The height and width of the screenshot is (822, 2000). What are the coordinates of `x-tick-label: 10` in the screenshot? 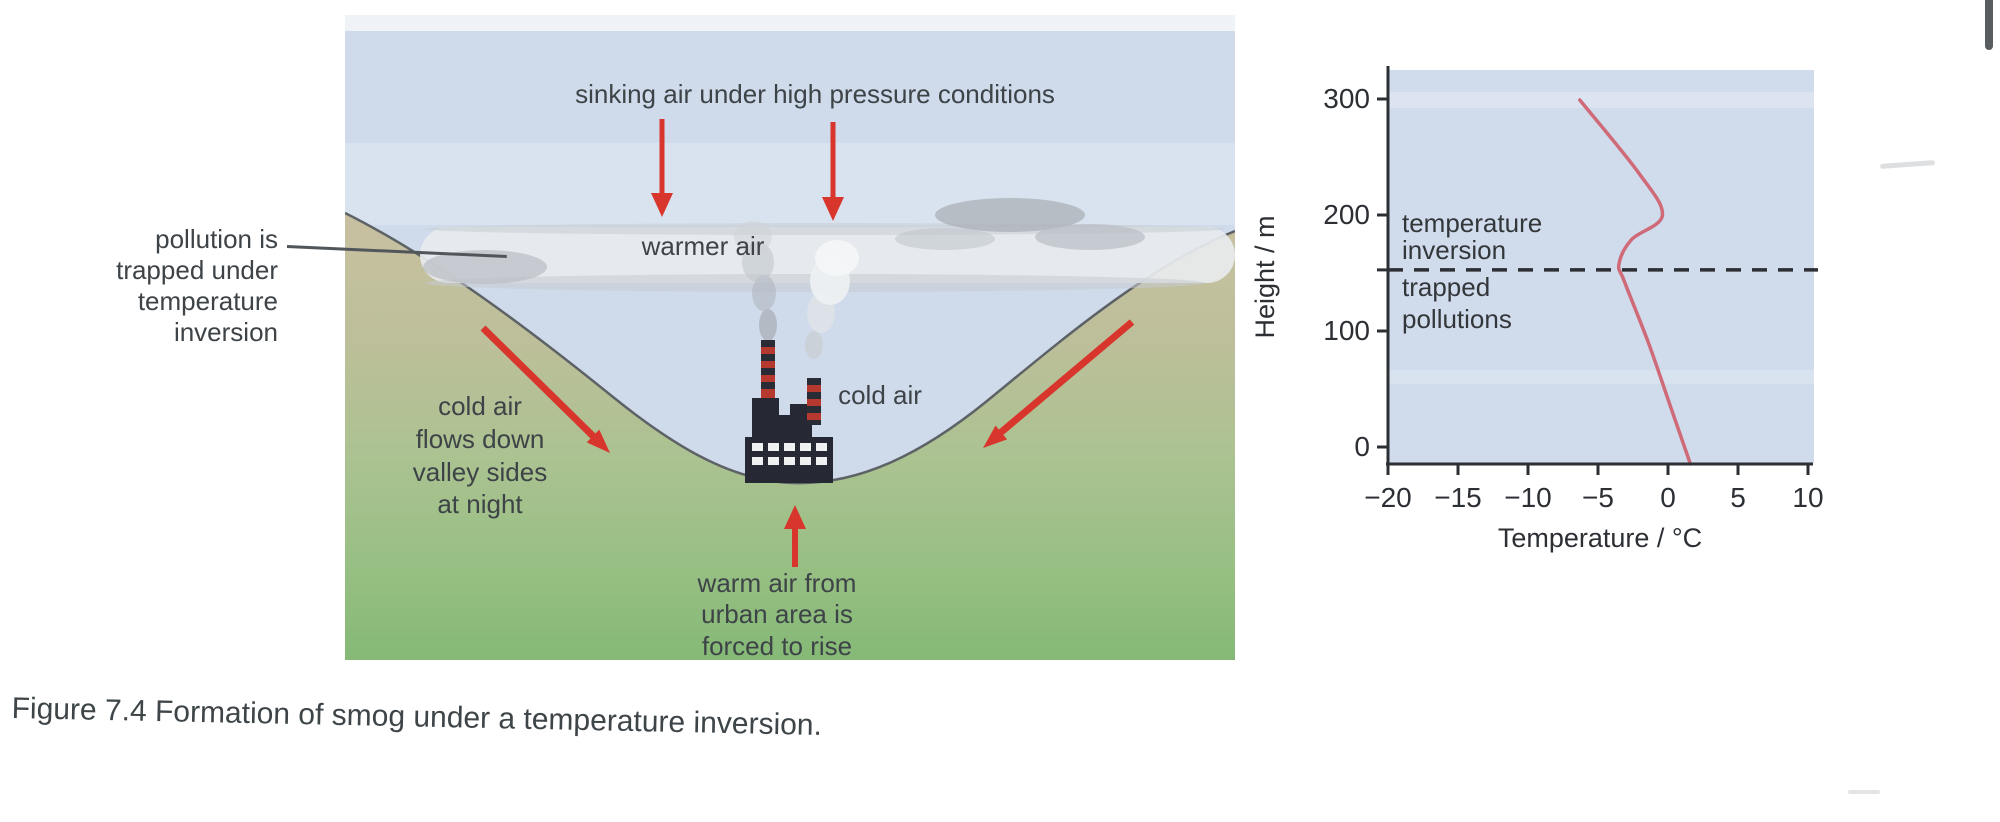 It's located at (1807, 497).